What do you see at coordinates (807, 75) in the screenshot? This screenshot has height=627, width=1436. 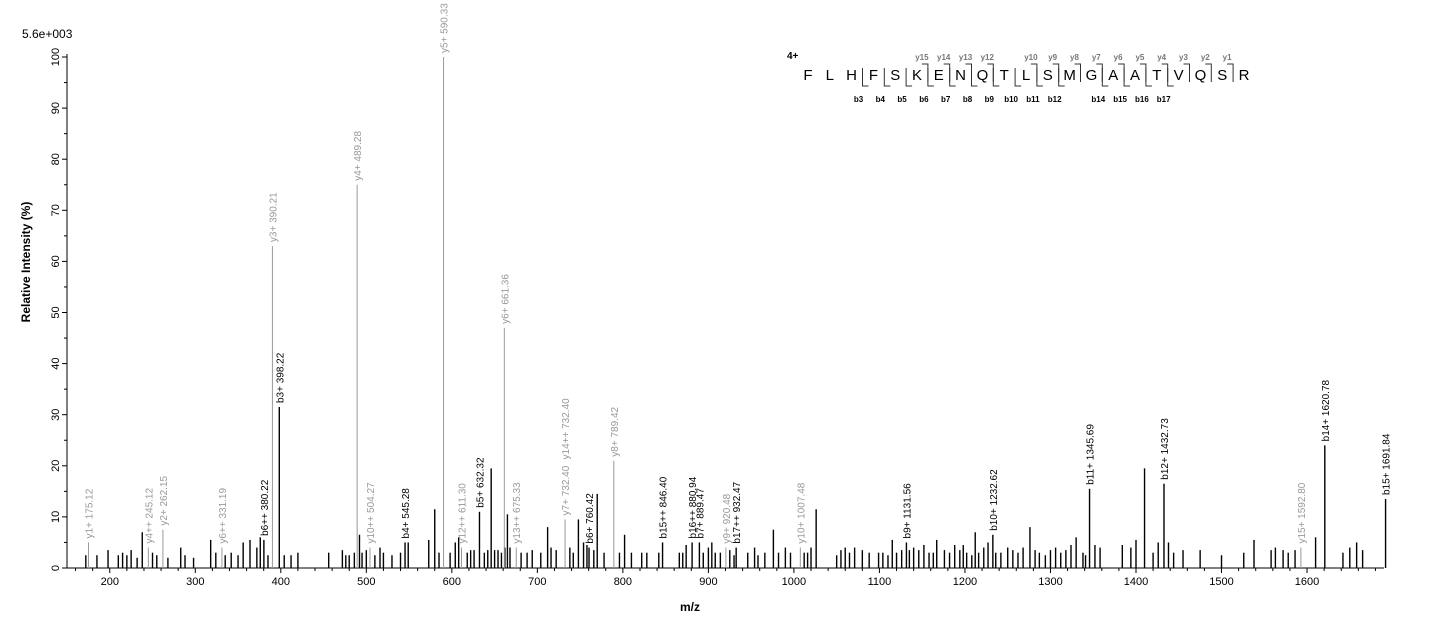 I see `sequence-residue: F` at bounding box center [807, 75].